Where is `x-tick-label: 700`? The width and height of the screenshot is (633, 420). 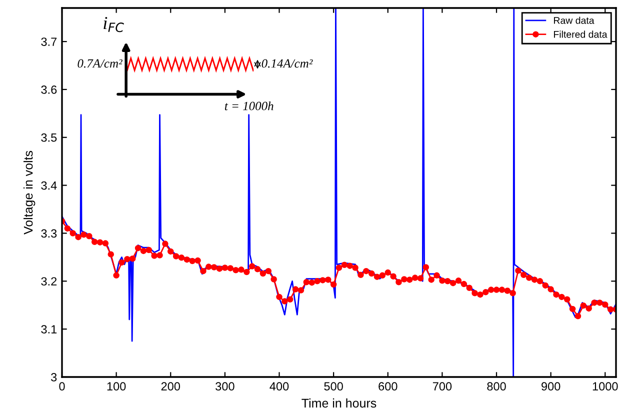
x-tick-label: 700 is located at coordinates (442, 386).